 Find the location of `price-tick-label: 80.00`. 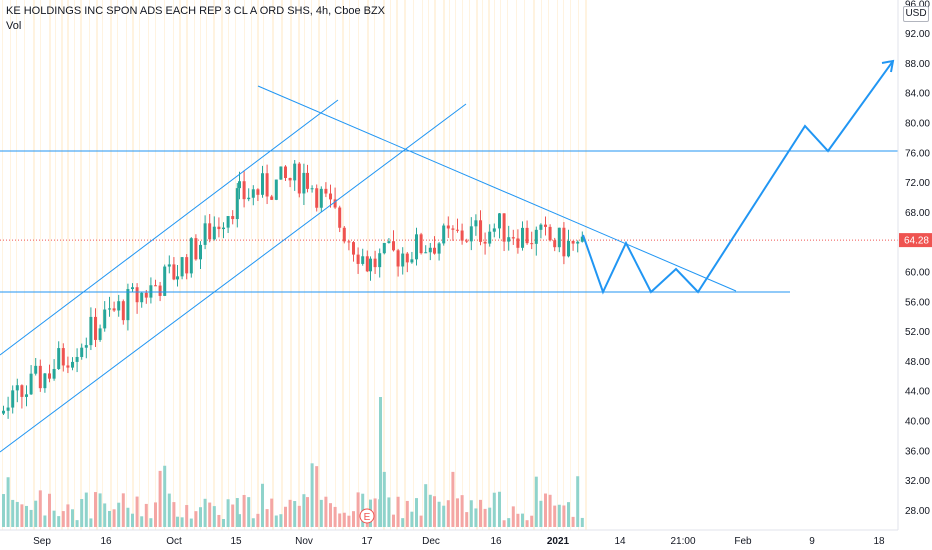

price-tick-label: 80.00 is located at coordinates (917, 124).